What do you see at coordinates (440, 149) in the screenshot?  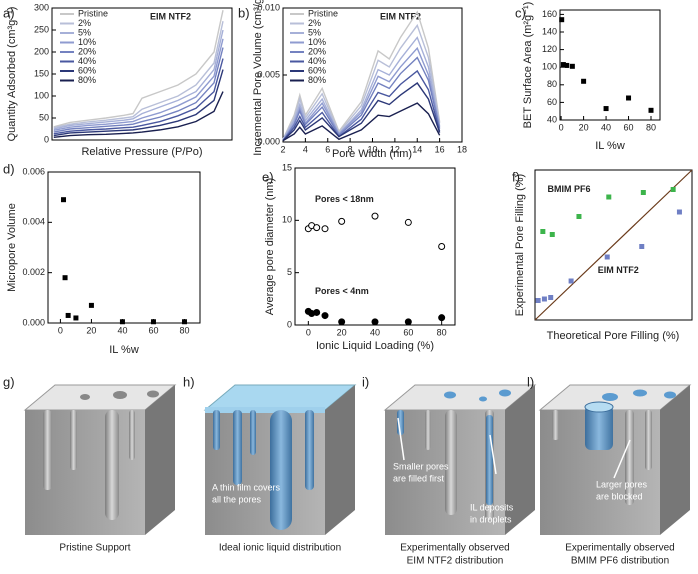 I see `x-tick-label: 16` at bounding box center [440, 149].